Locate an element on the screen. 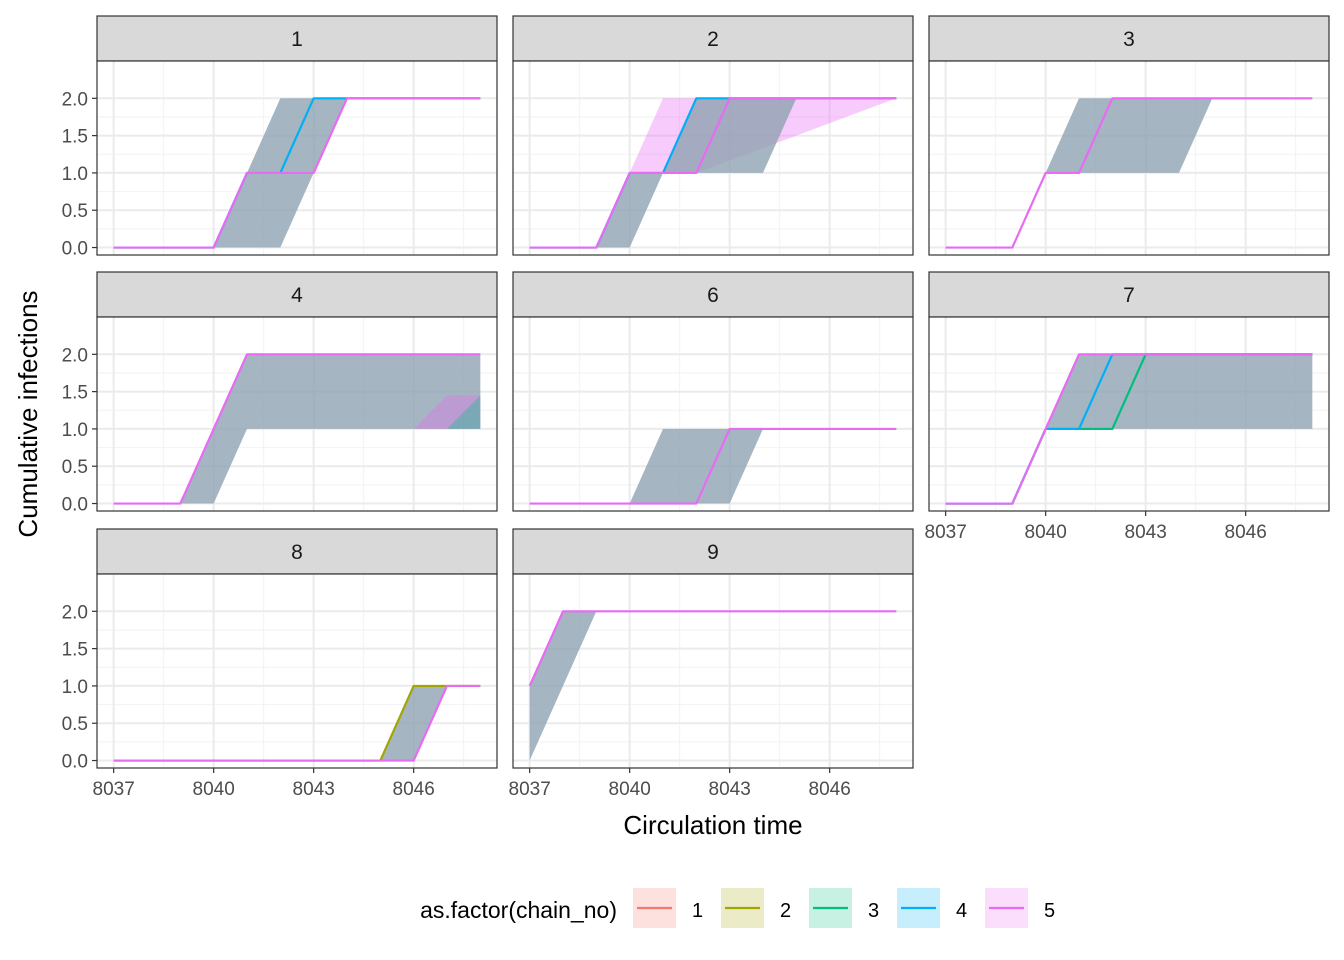 This screenshot has height=960, width=1344. facet-strip-label: 6 is located at coordinates (713, 295).